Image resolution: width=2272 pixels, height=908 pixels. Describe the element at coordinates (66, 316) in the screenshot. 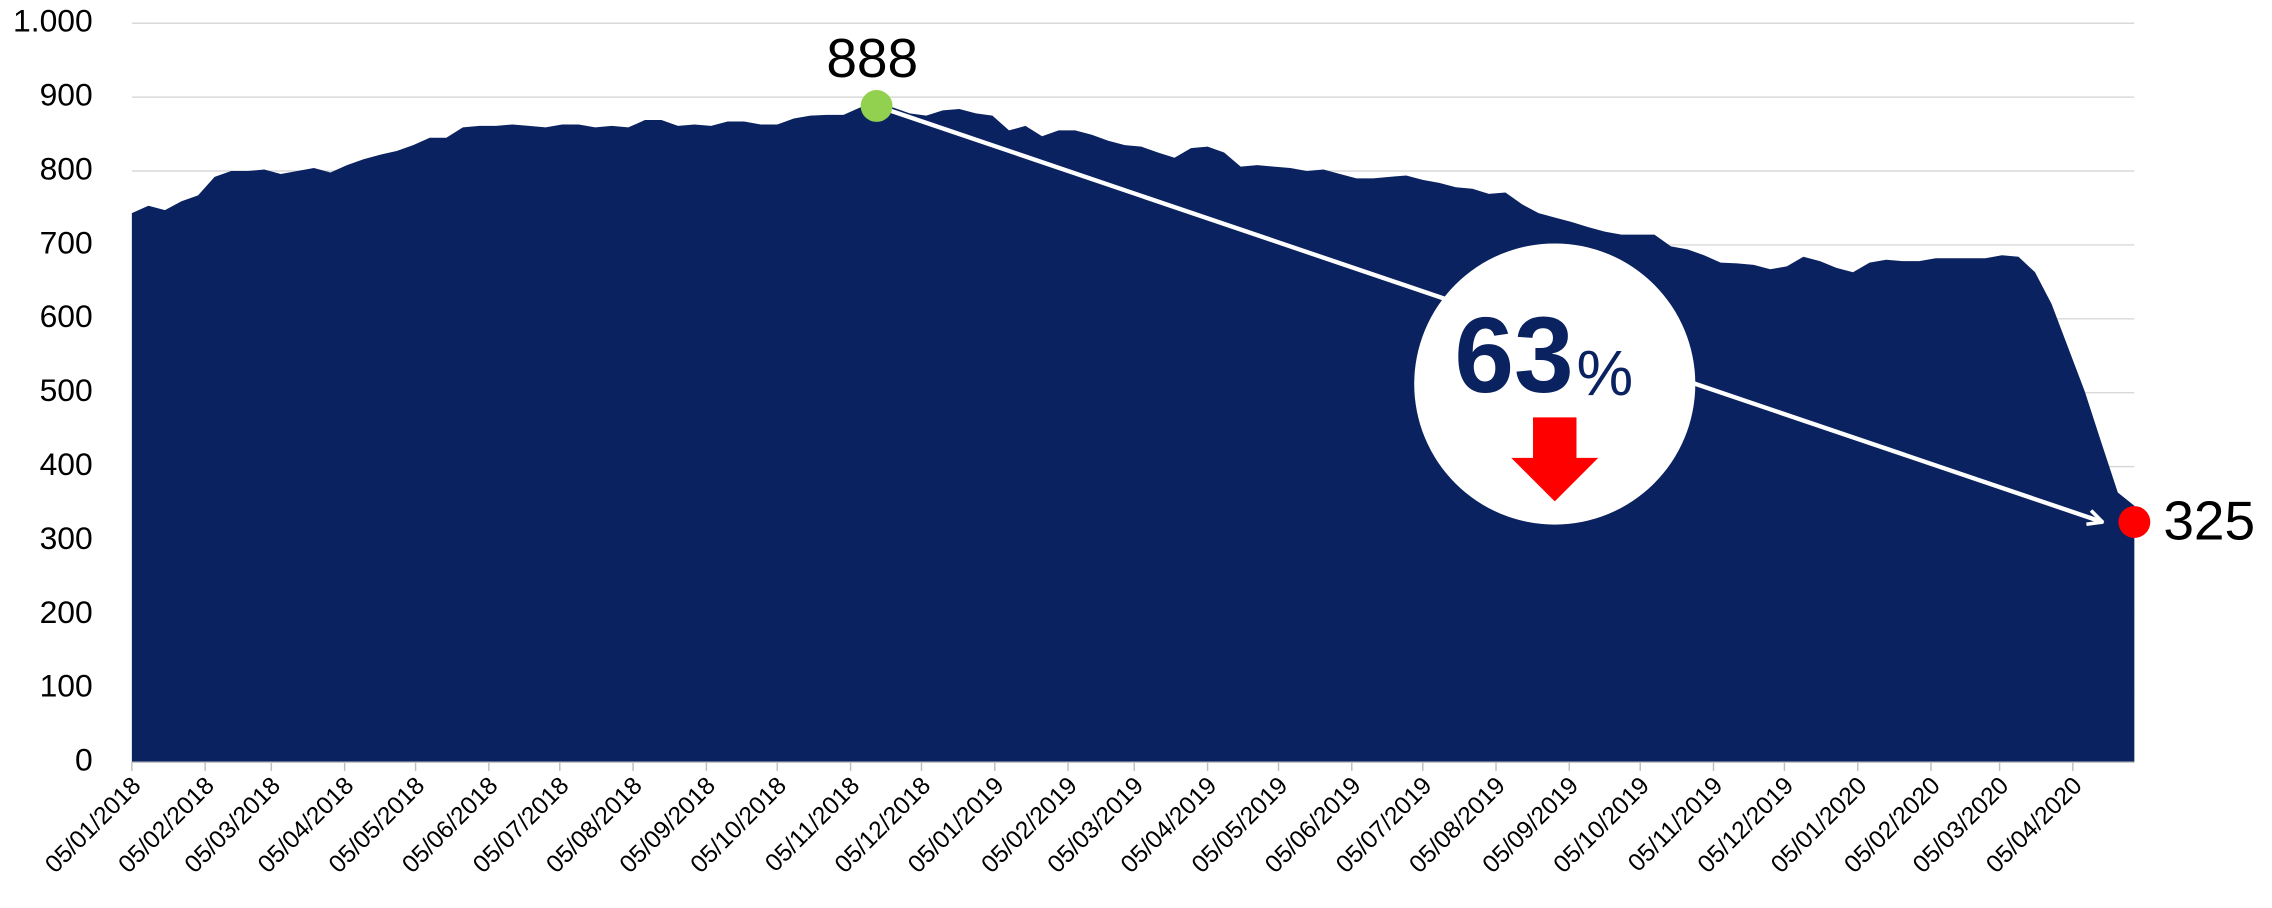

I see `y-tick-label: 600` at that location.